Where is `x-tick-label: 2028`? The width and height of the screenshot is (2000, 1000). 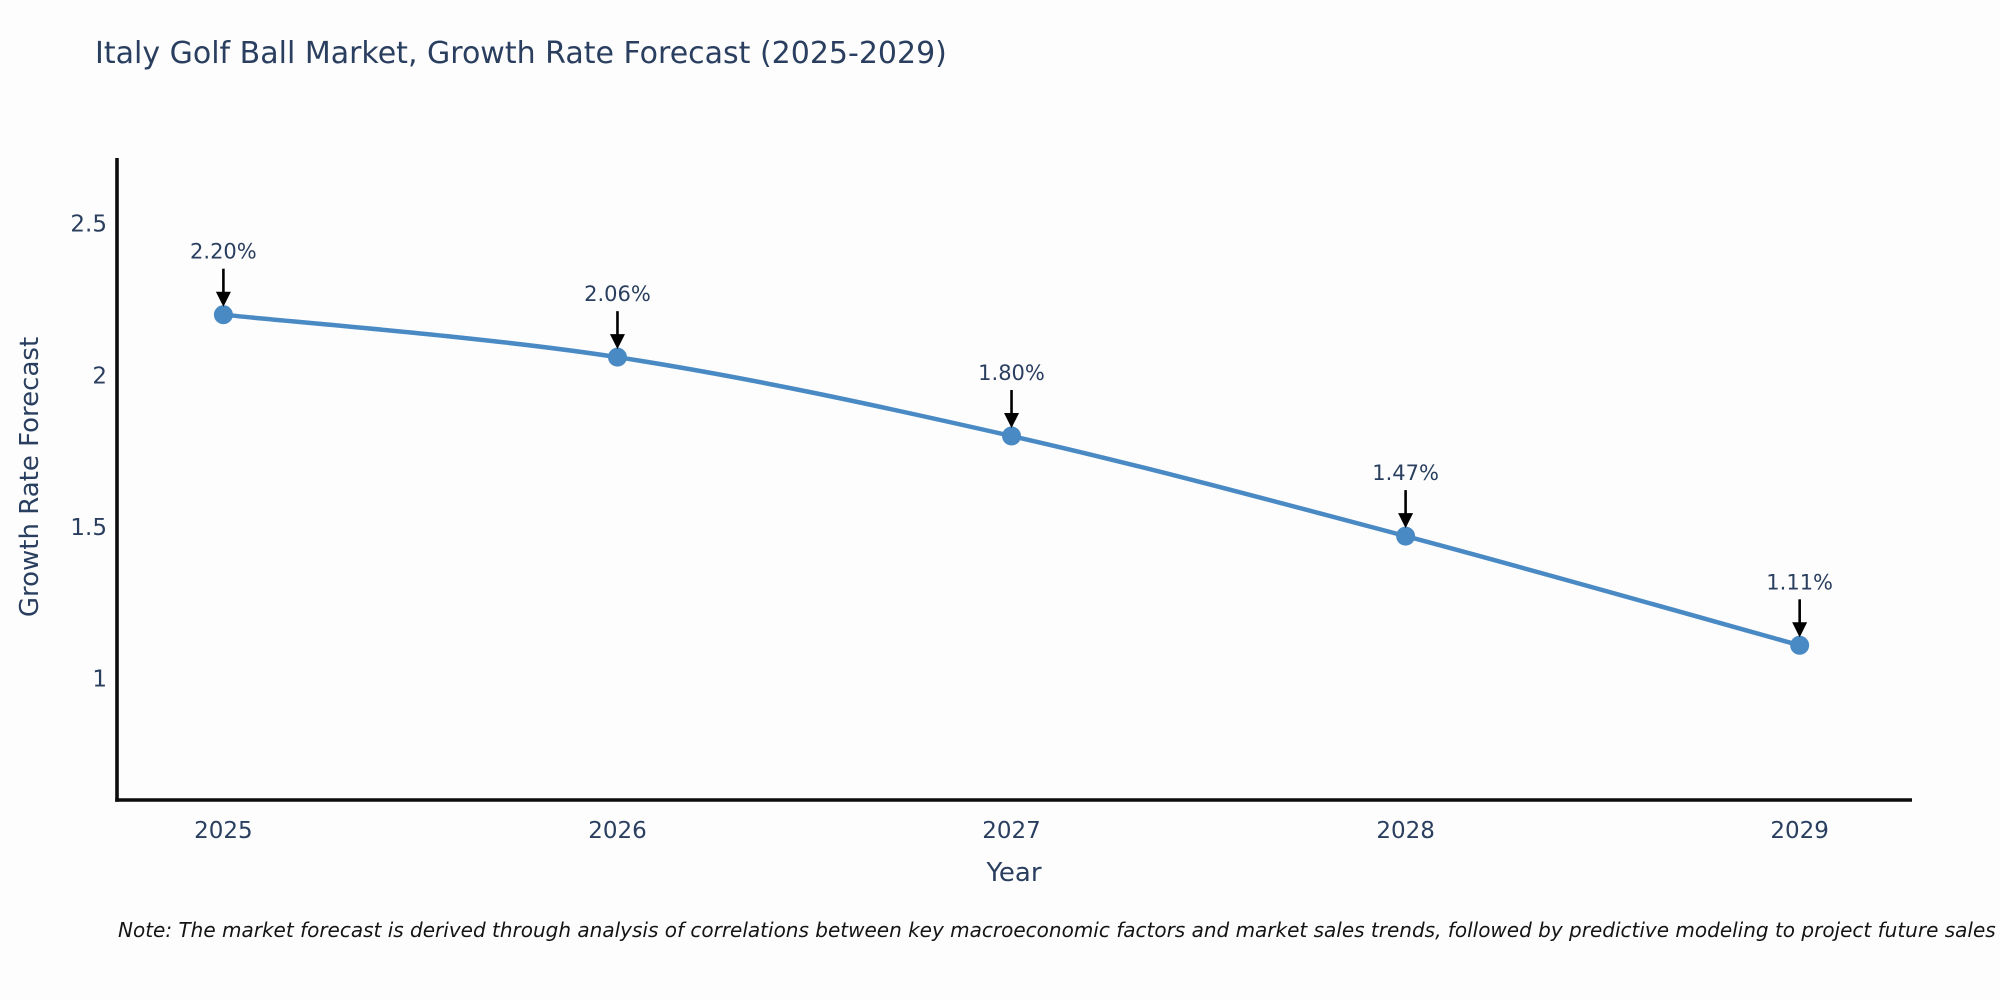
x-tick-label: 2028 is located at coordinates (1405, 831).